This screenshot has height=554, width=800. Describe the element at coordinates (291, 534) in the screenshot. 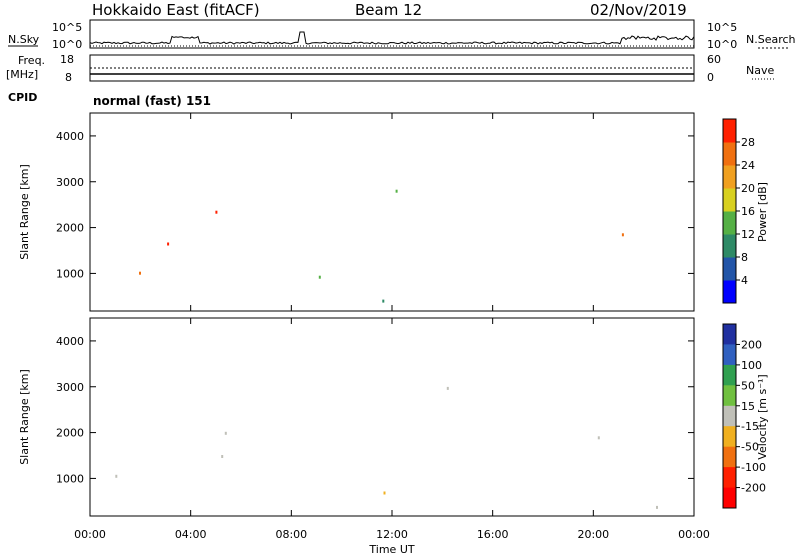

I see `time-tick-label: 08:00` at that location.